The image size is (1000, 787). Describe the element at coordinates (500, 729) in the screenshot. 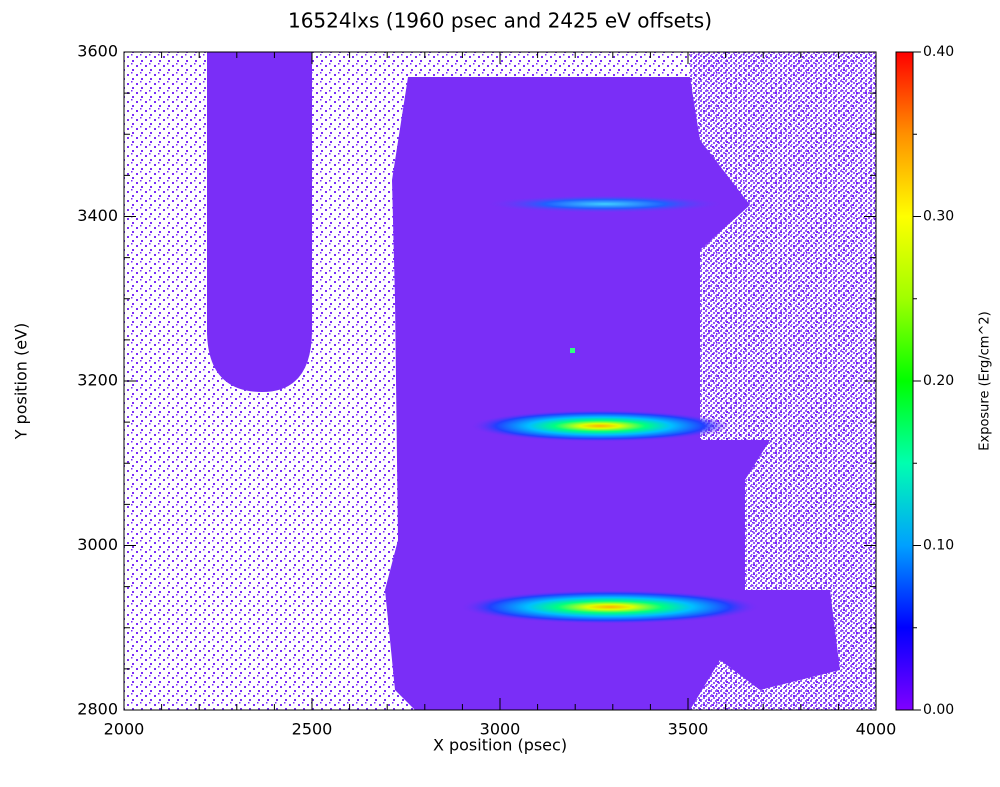

I see `x-tick-label: 3000` at that location.